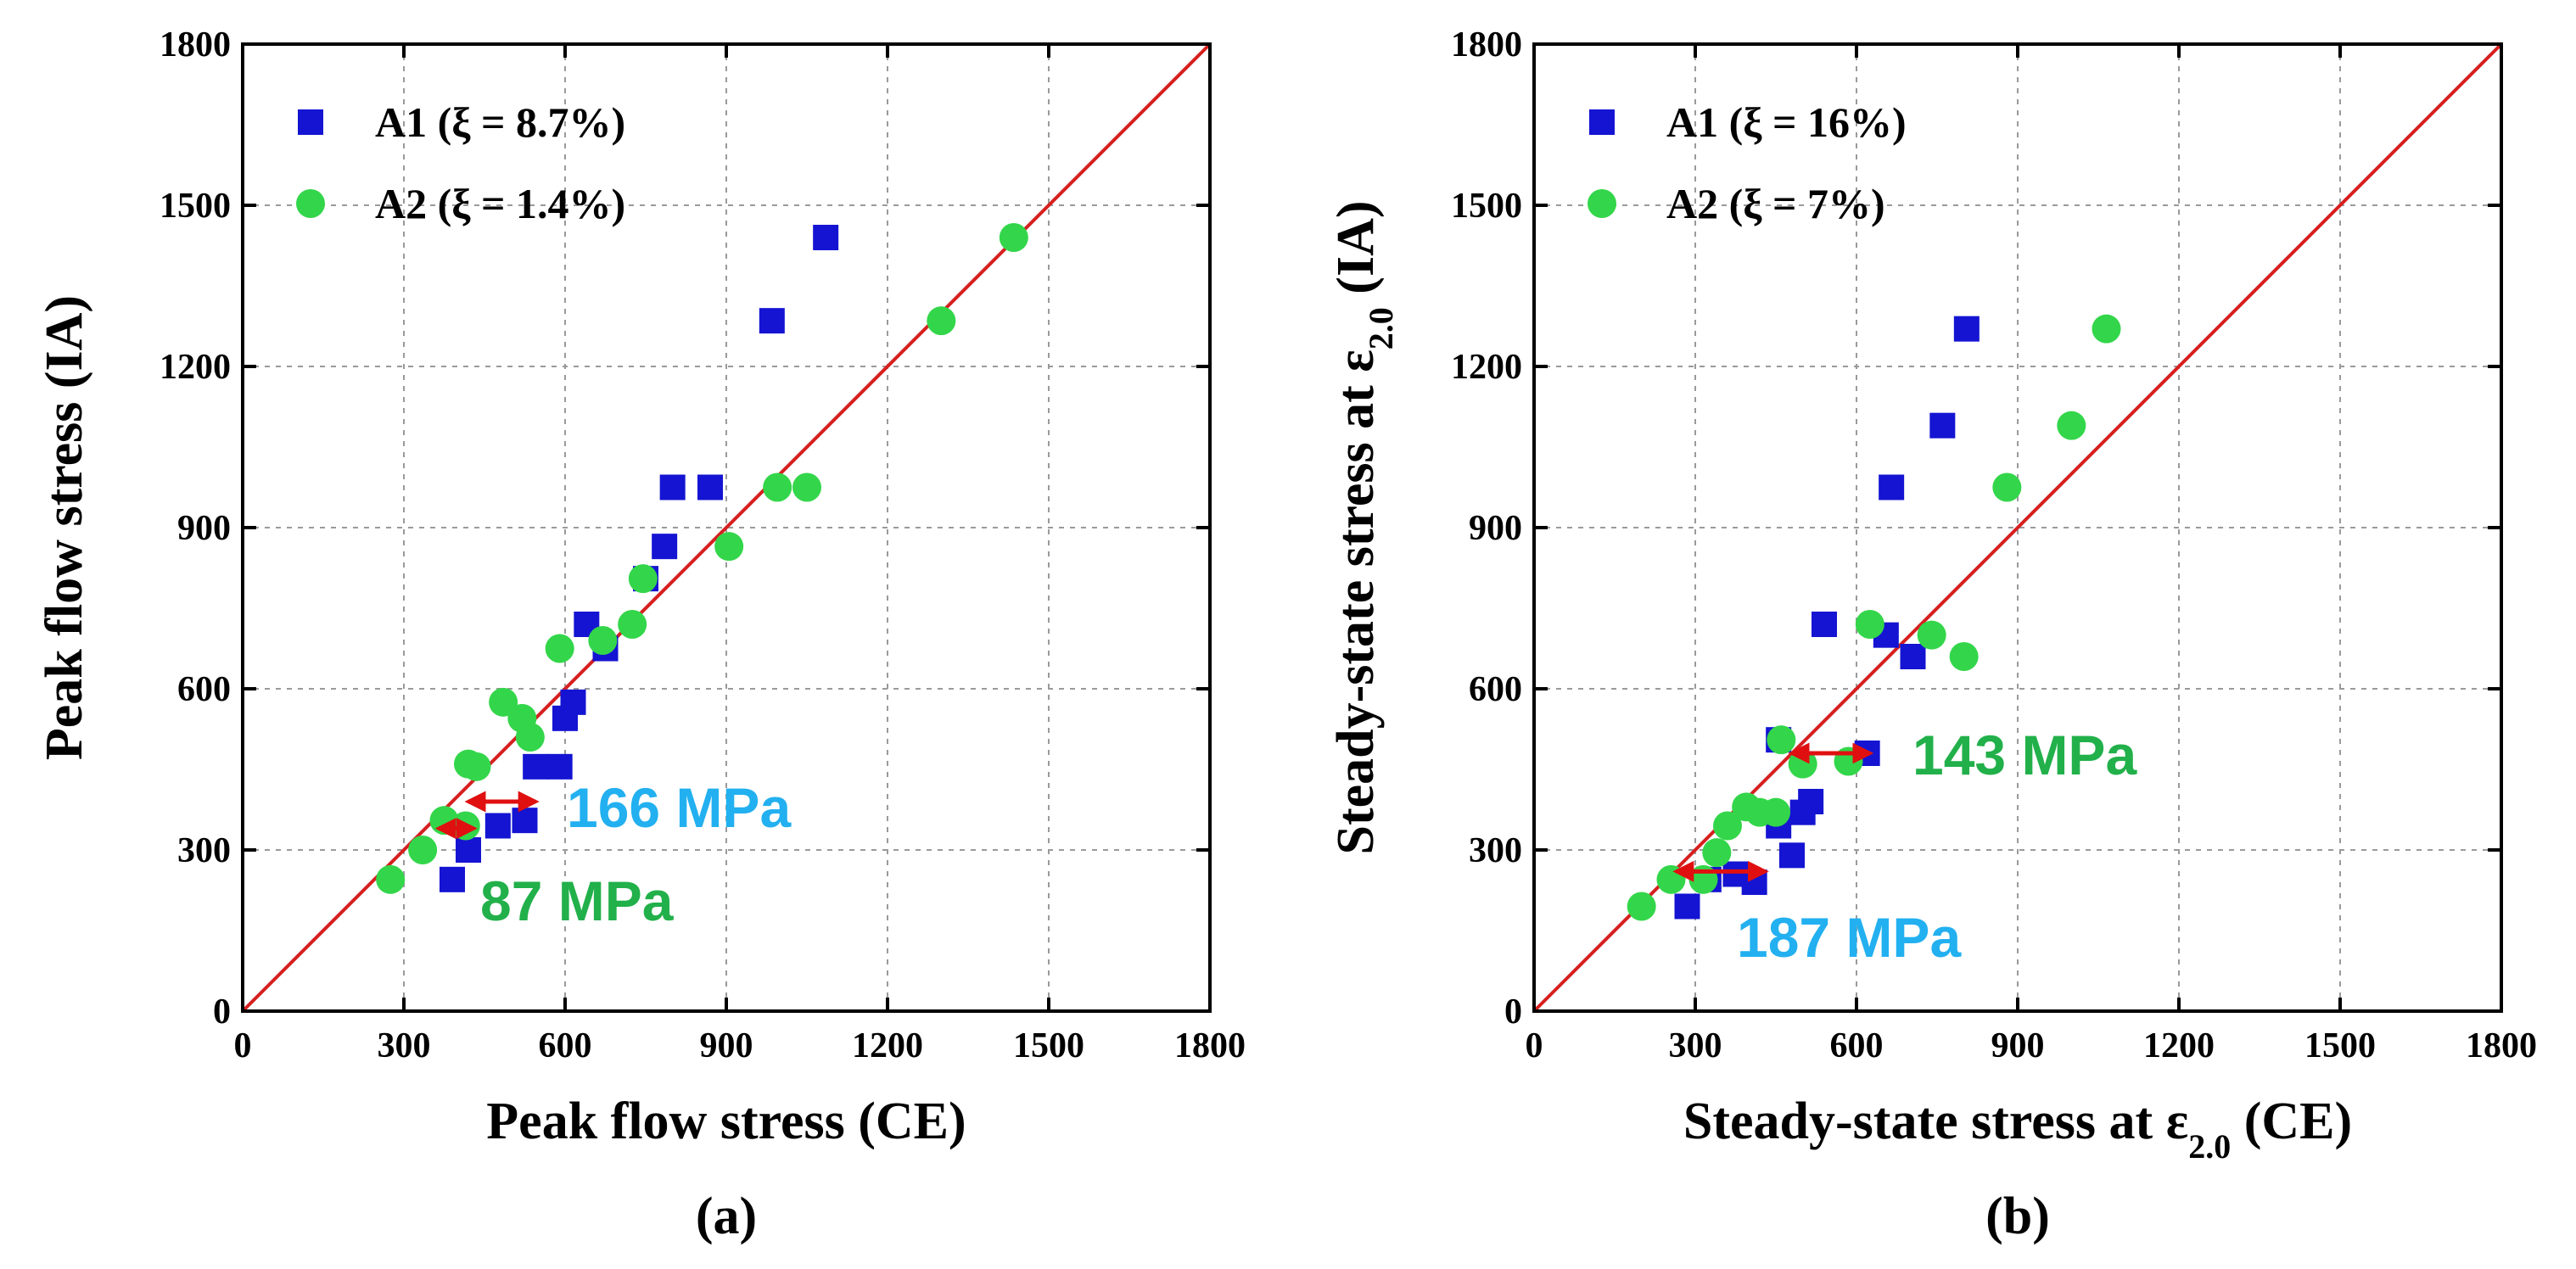 Image resolution: width=2576 pixels, height=1269 pixels. What do you see at coordinates (1748, 162) in the screenshot?
I see `legend-b: A1 (ξ = 16%) A2 (ξ = 7%)` at bounding box center [1748, 162].